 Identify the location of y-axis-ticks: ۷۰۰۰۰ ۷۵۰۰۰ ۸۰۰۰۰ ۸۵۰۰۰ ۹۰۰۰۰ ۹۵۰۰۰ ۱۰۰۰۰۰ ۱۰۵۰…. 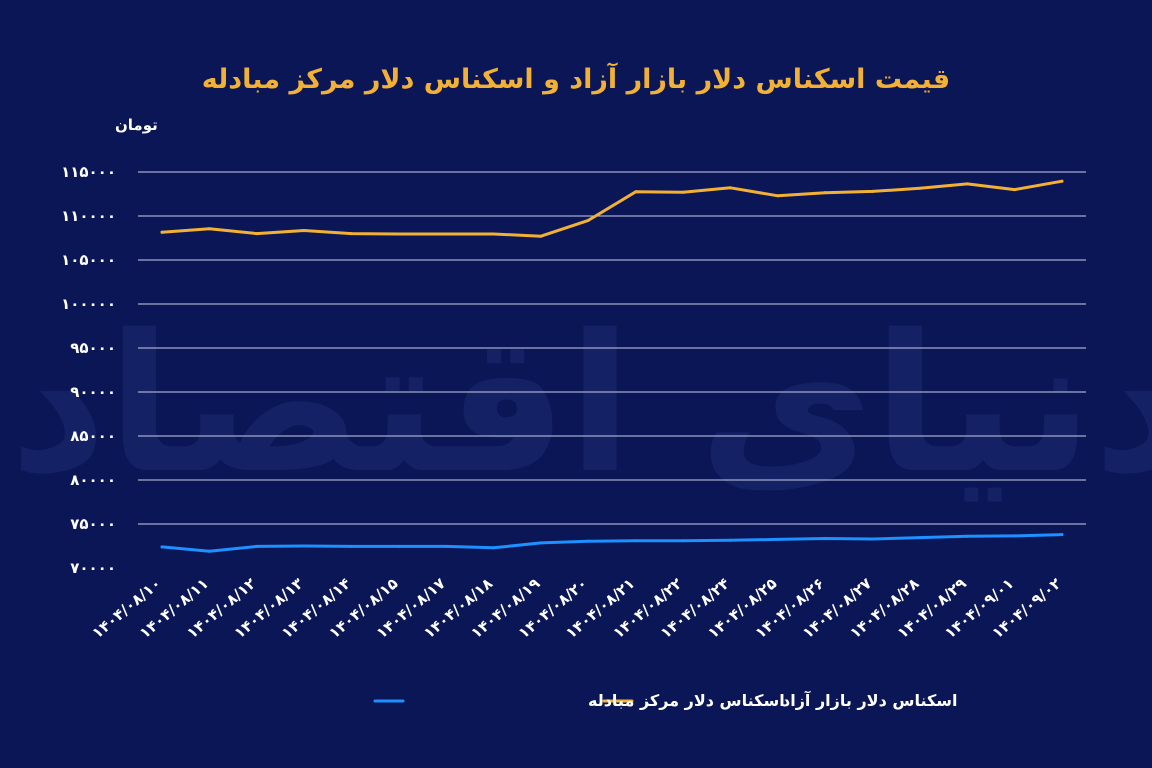
(88, 370).